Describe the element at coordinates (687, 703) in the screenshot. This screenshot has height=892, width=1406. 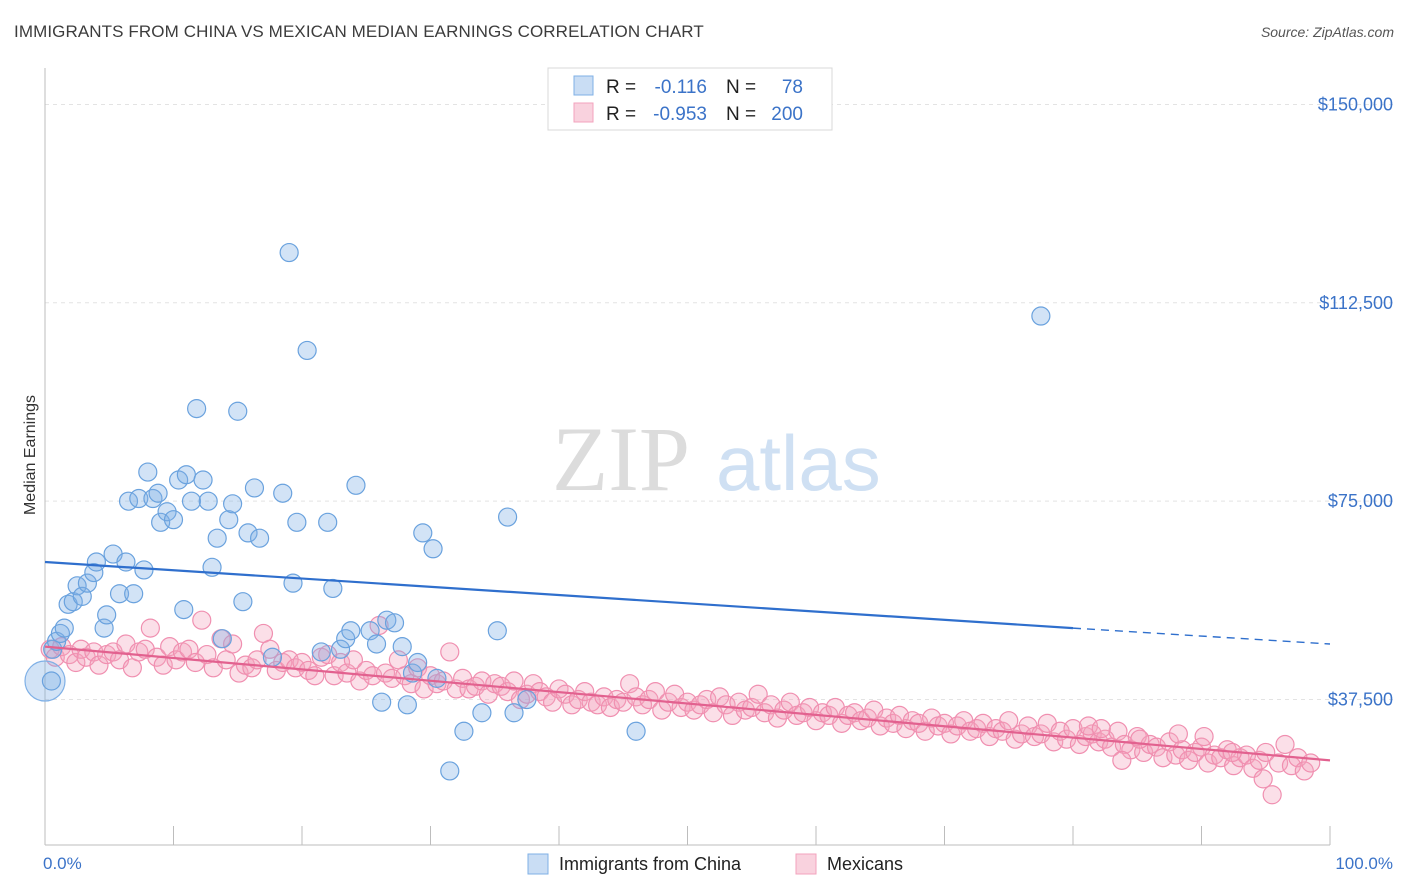
I see `mexicans-trend-line` at that location.